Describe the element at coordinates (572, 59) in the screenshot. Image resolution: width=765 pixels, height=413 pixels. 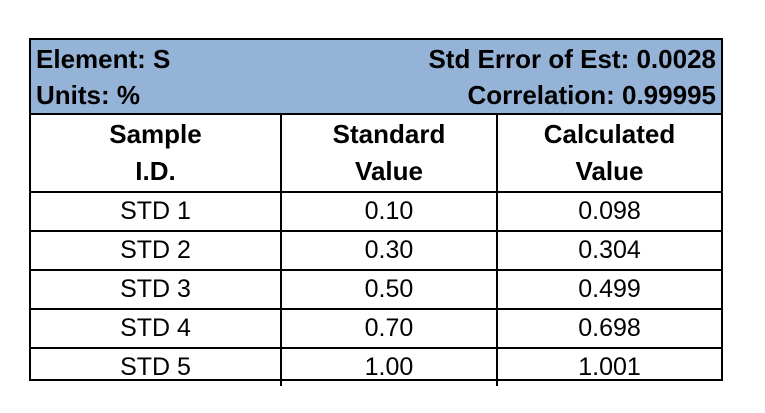
I see `std-error-label: Std Error of Est: 0.0028` at that location.